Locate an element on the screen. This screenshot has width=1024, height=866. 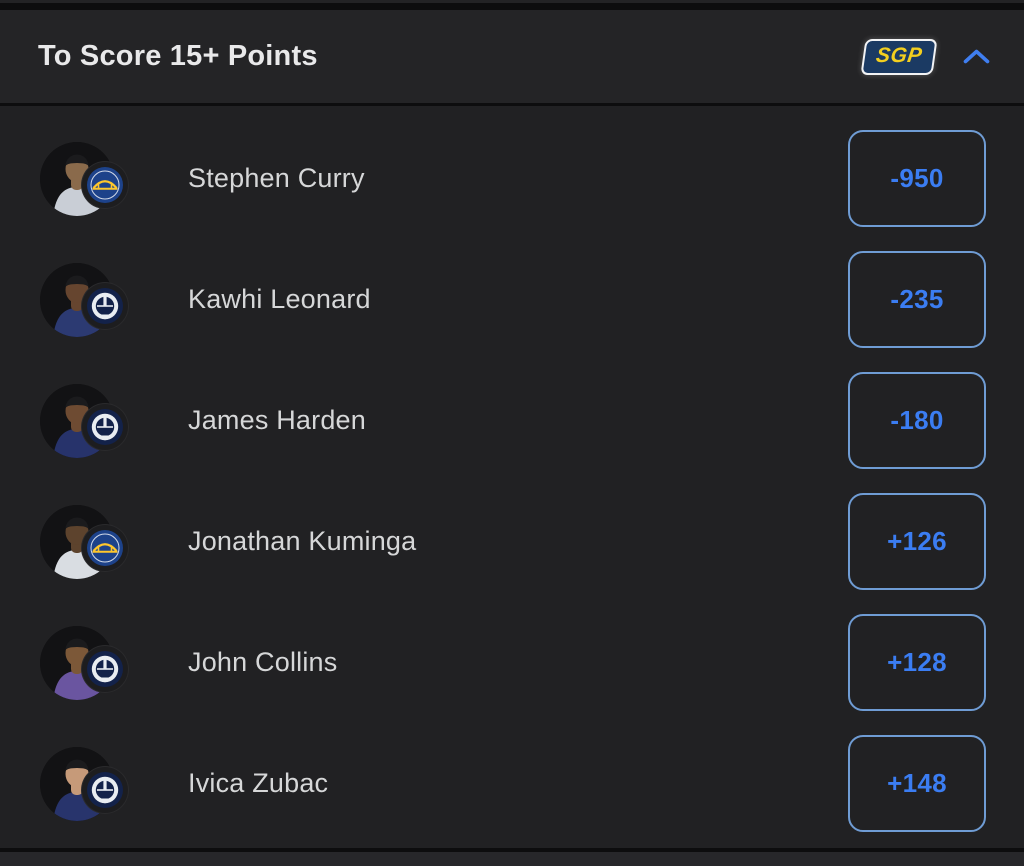
player-prop-row: James Harden -180 is located at coordinates (512, 420).